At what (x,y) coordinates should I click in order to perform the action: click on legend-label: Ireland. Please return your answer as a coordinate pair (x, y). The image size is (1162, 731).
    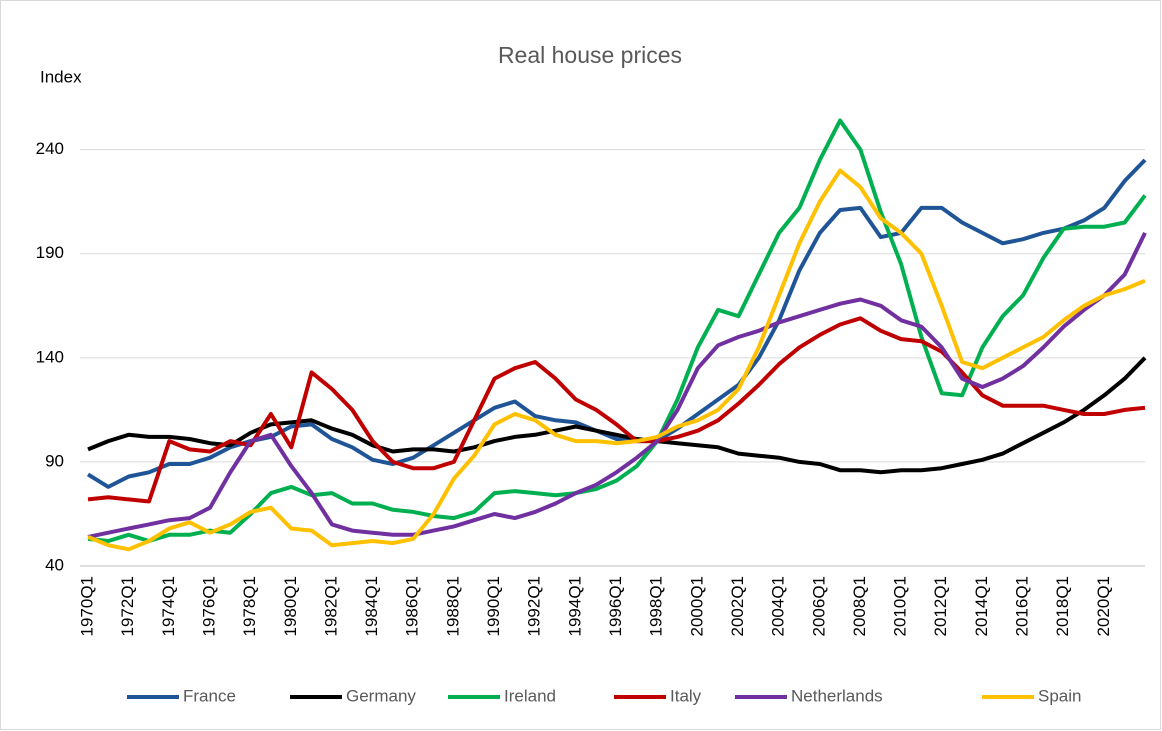
    Looking at the image, I should click on (530, 695).